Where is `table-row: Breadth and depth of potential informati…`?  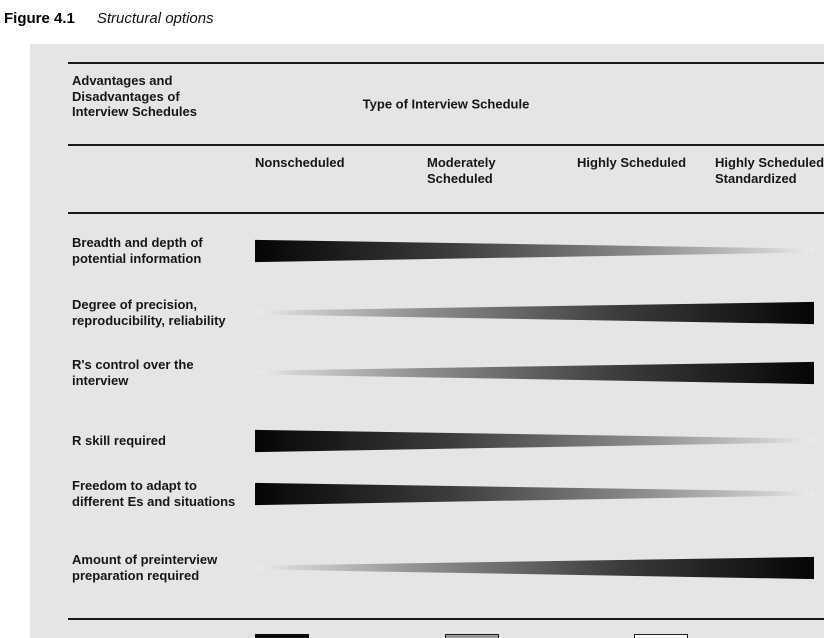
table-row: Breadth and depth of potential informati… is located at coordinates (446, 251).